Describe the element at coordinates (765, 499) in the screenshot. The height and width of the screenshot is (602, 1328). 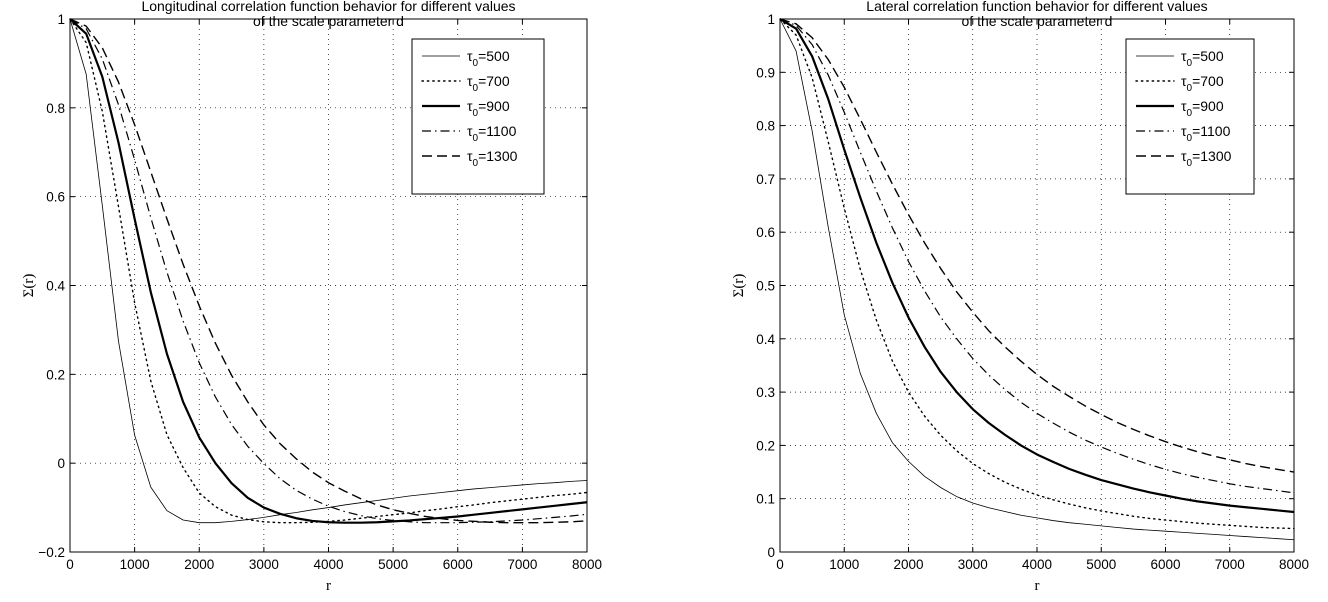
I see `y-tick-label: 0.1` at that location.